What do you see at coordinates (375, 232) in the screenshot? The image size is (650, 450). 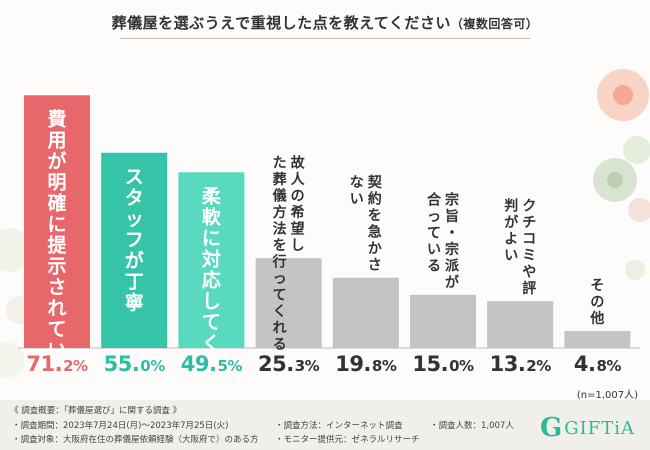 I see `category-char: 急` at bounding box center [375, 232].